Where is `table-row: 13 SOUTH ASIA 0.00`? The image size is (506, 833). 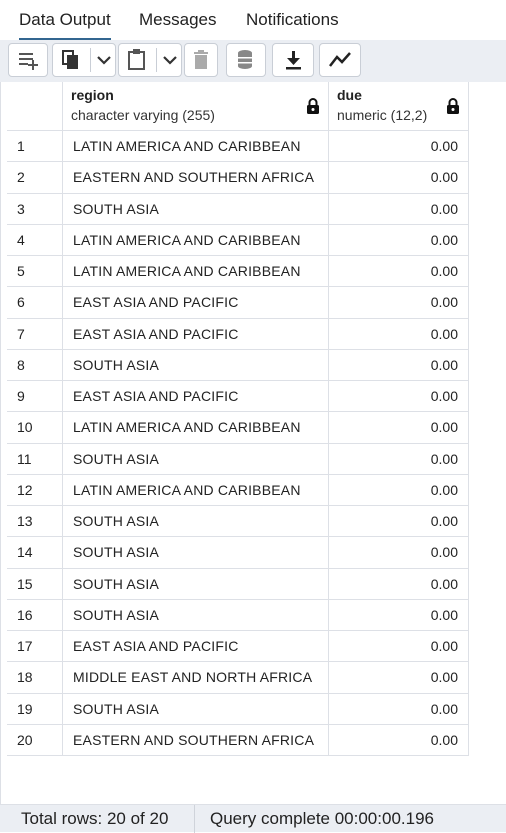
table-row: 13 SOUTH ASIA 0.00 is located at coordinates (238, 522).